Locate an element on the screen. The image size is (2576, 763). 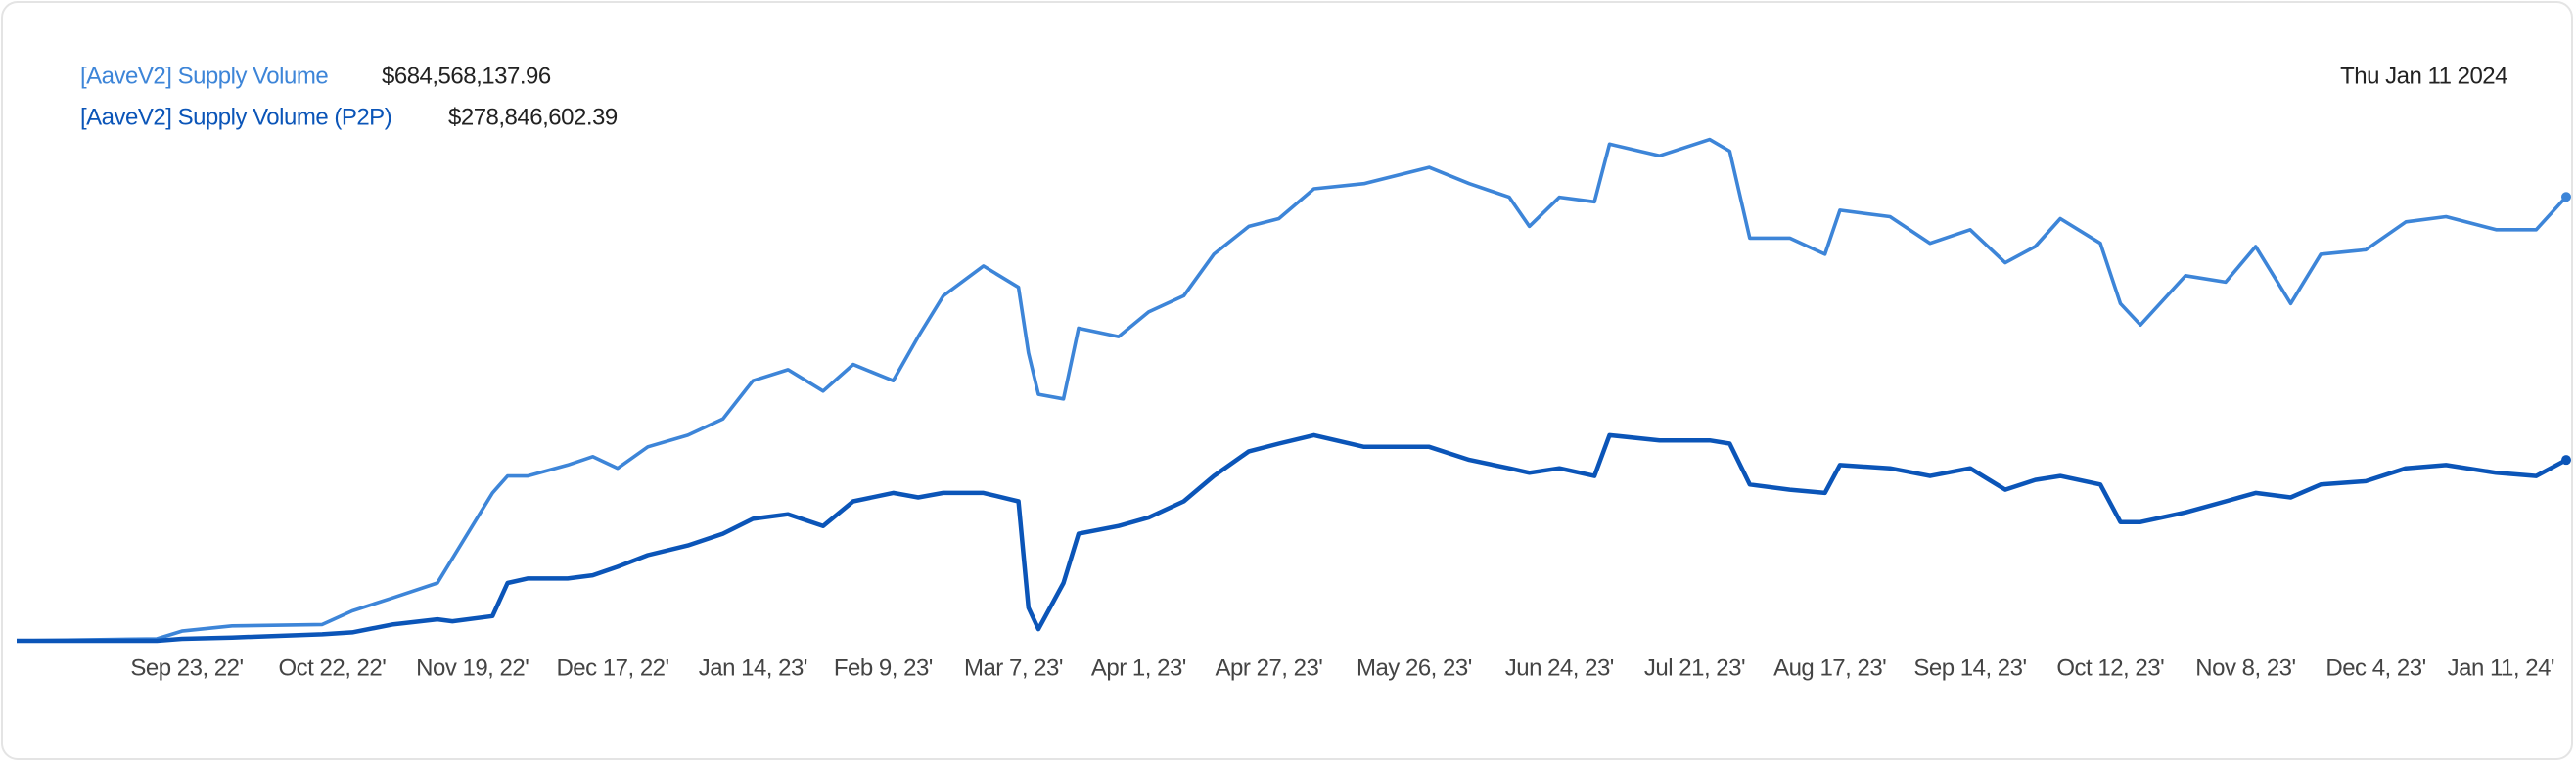
x-tick-label: Jul 21, 23' is located at coordinates (1694, 667).